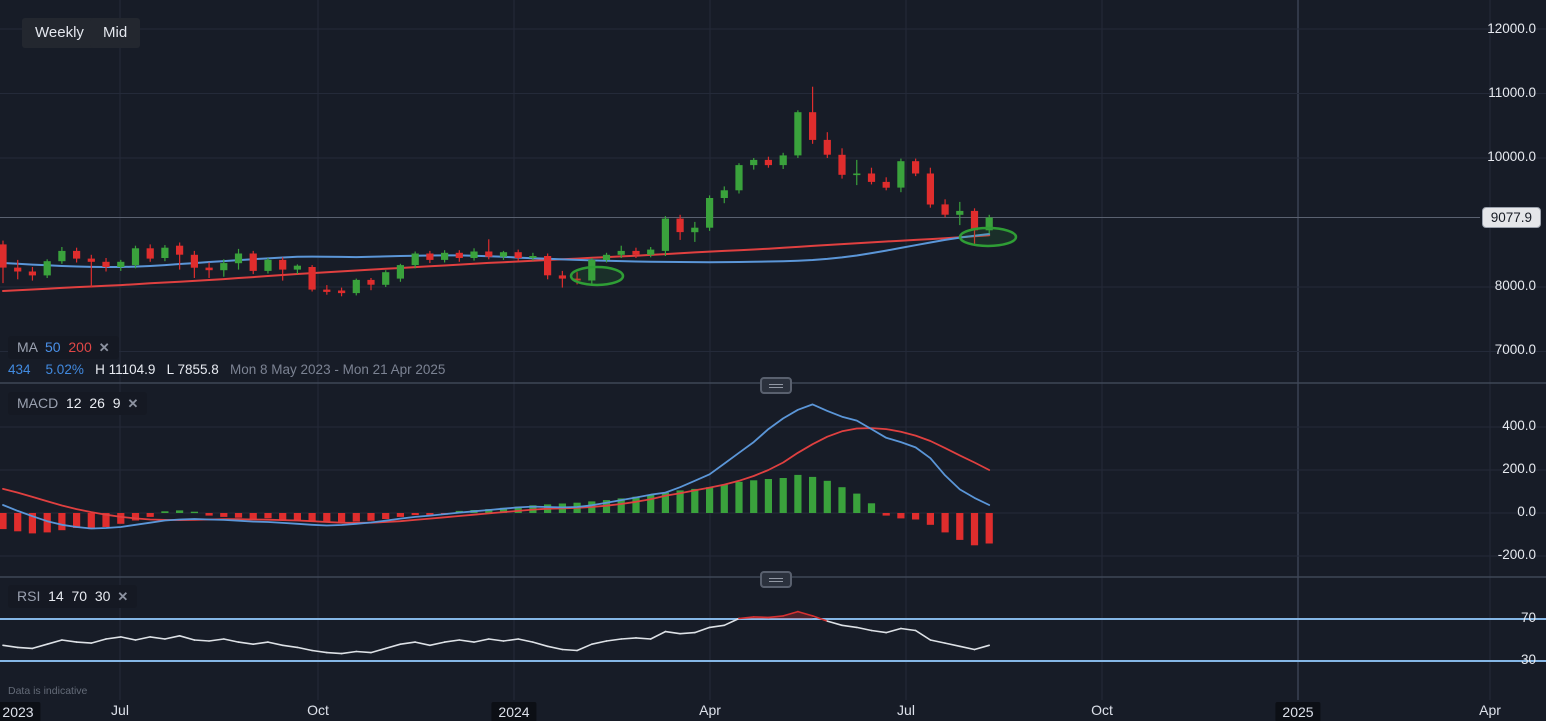  I want to click on rsi-label: RSI, so click(29, 596).